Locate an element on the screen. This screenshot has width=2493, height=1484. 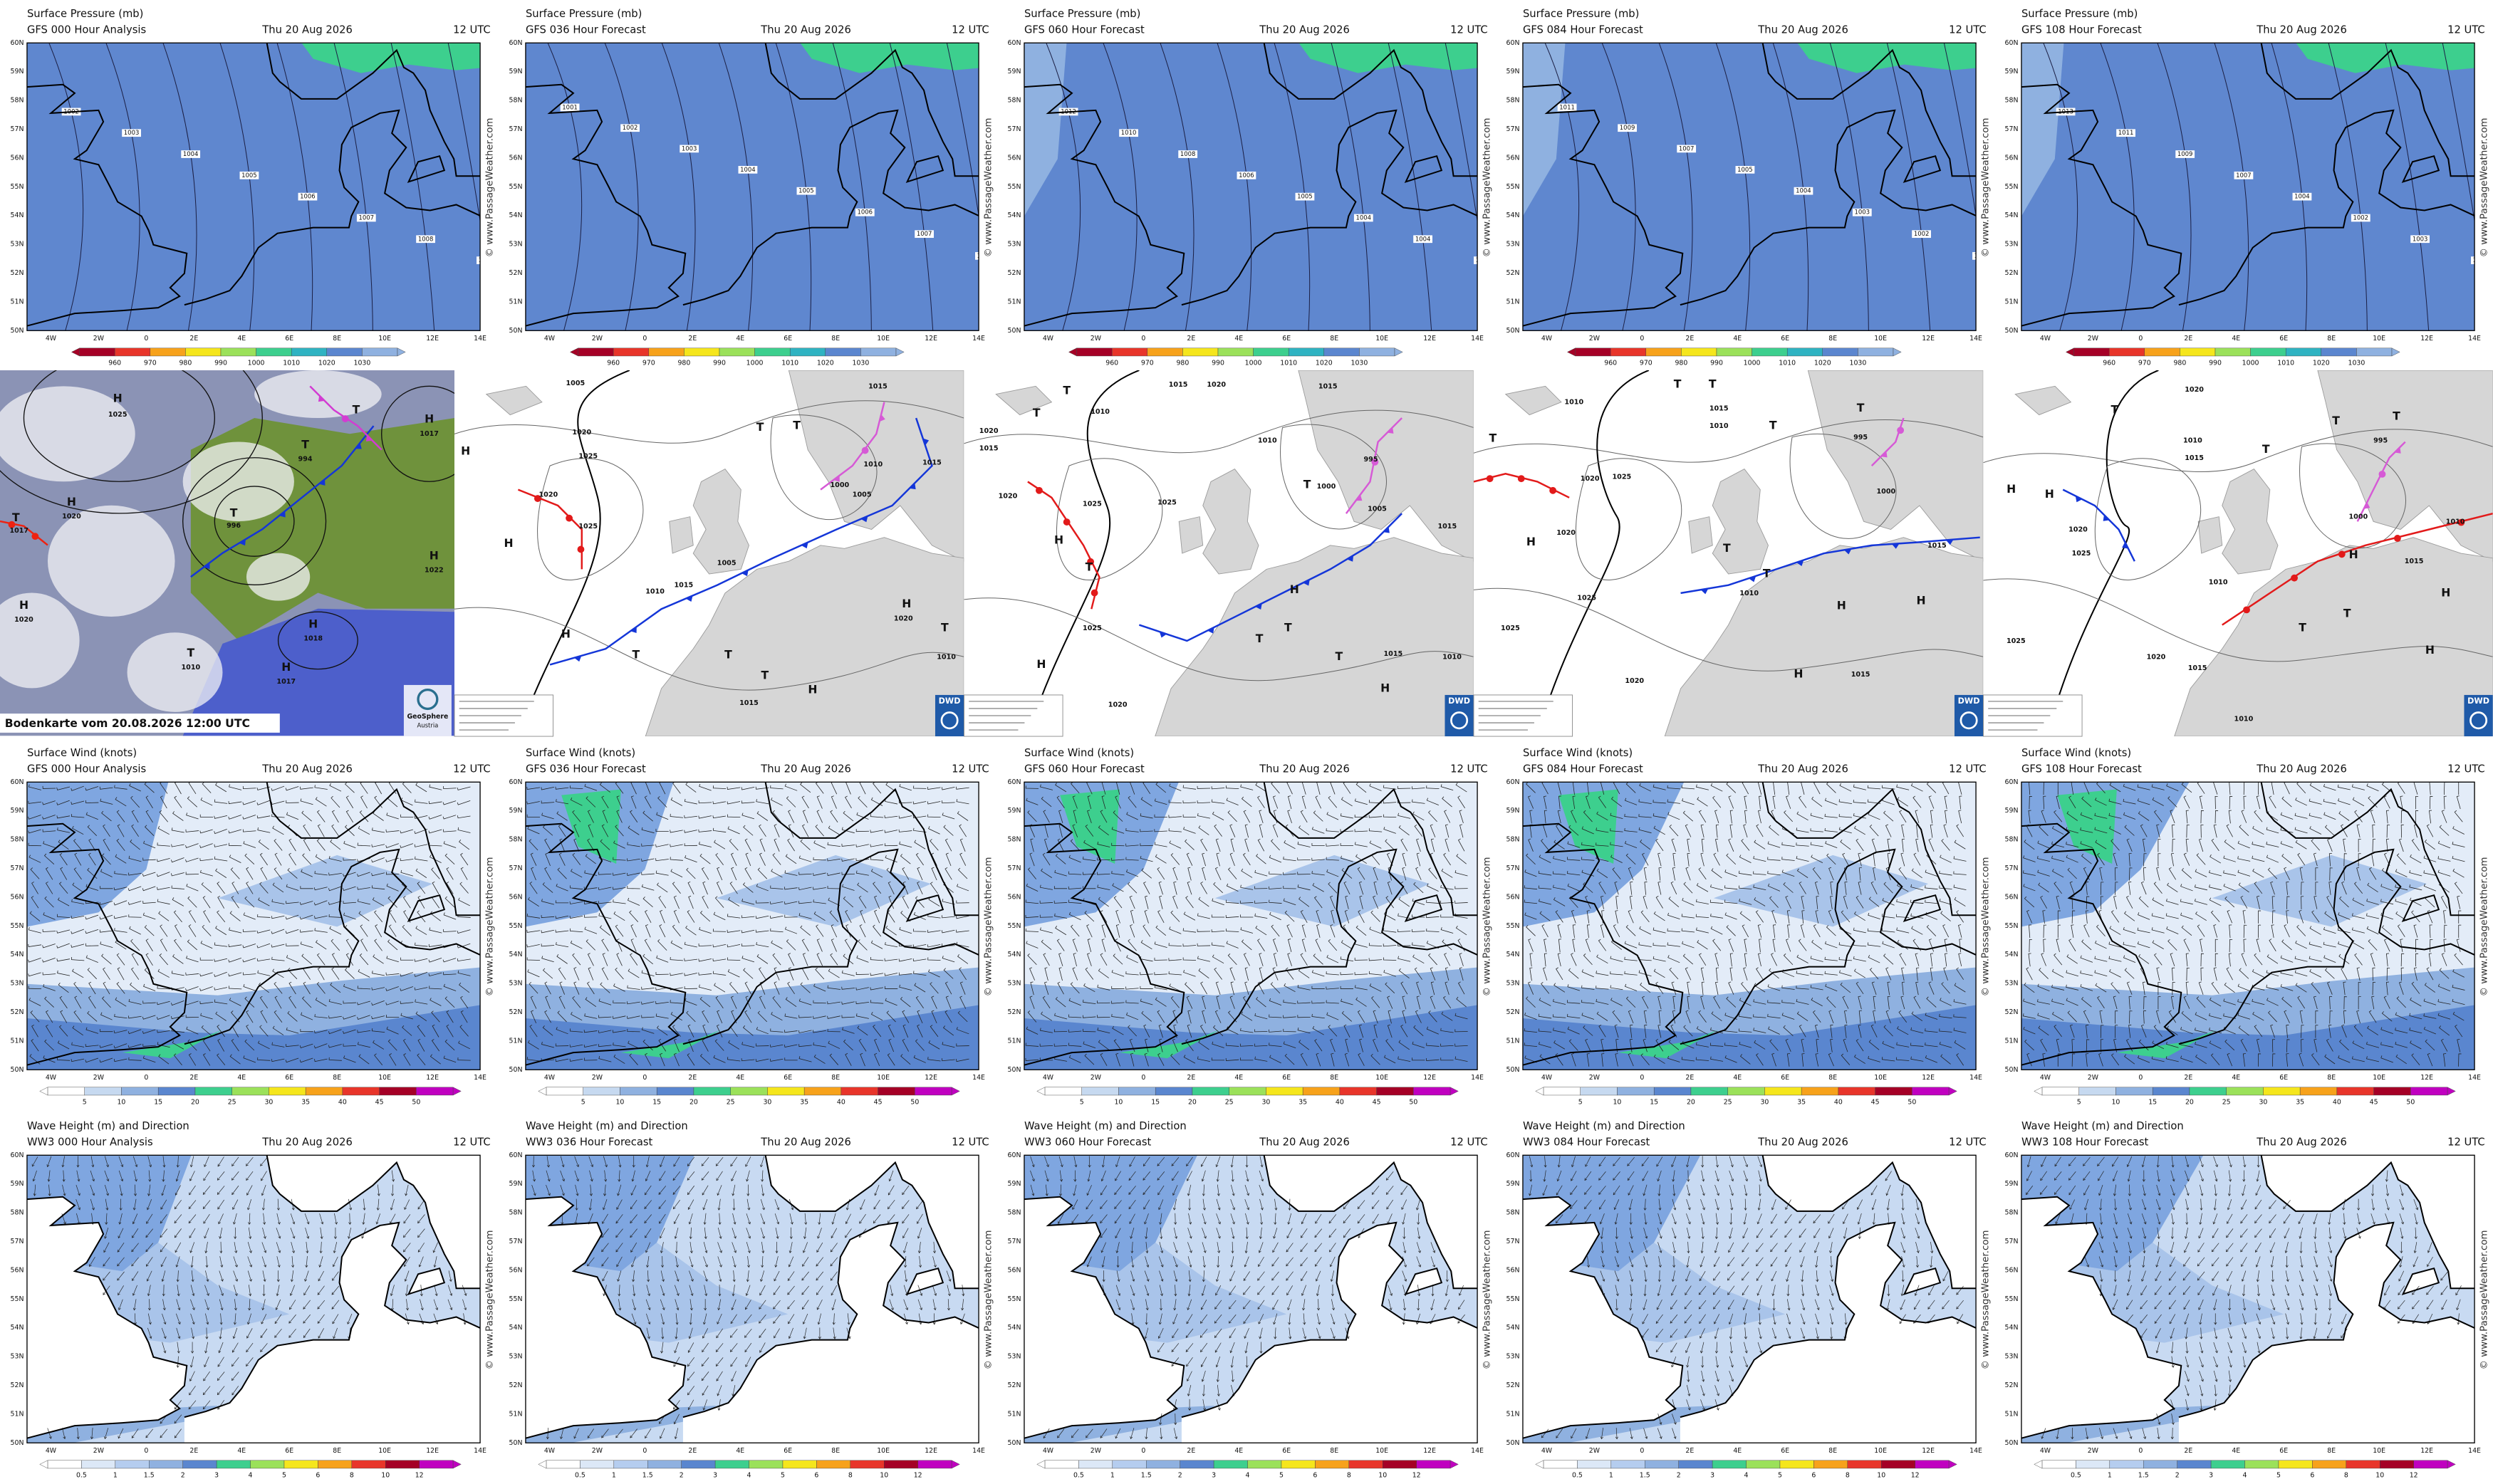
lon-label: 8E is located at coordinates (1832, 1451).